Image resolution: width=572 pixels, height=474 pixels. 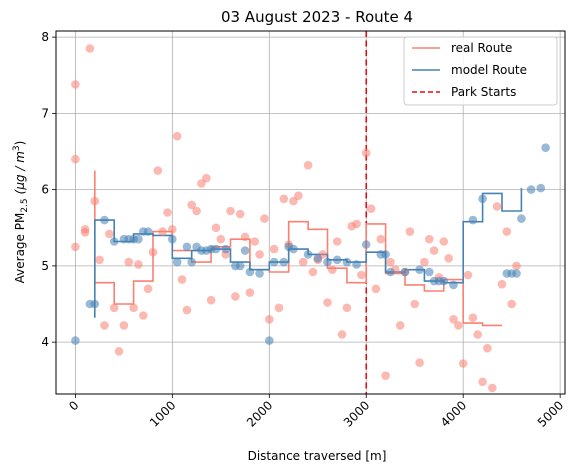 What do you see at coordinates (20, 248) in the screenshot?
I see `y-axis-label-main: Average PM` at bounding box center [20, 248].